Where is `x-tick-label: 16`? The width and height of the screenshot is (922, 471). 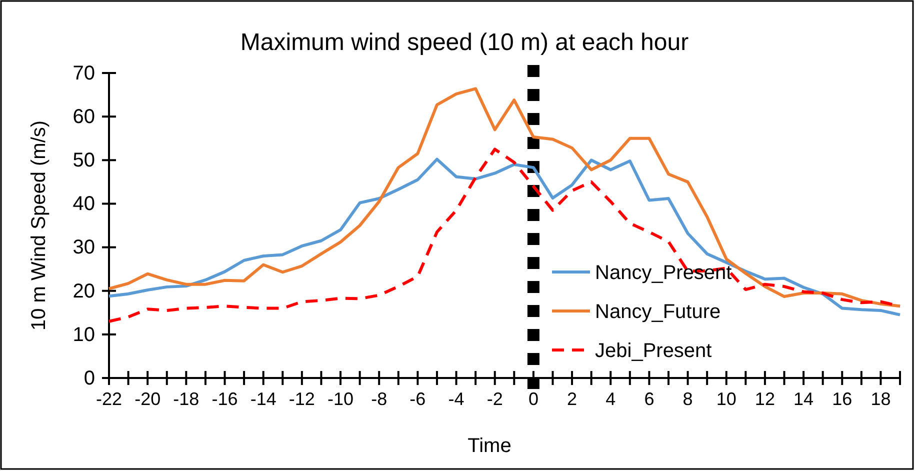 x-tick-label: 16 is located at coordinates (842, 398).